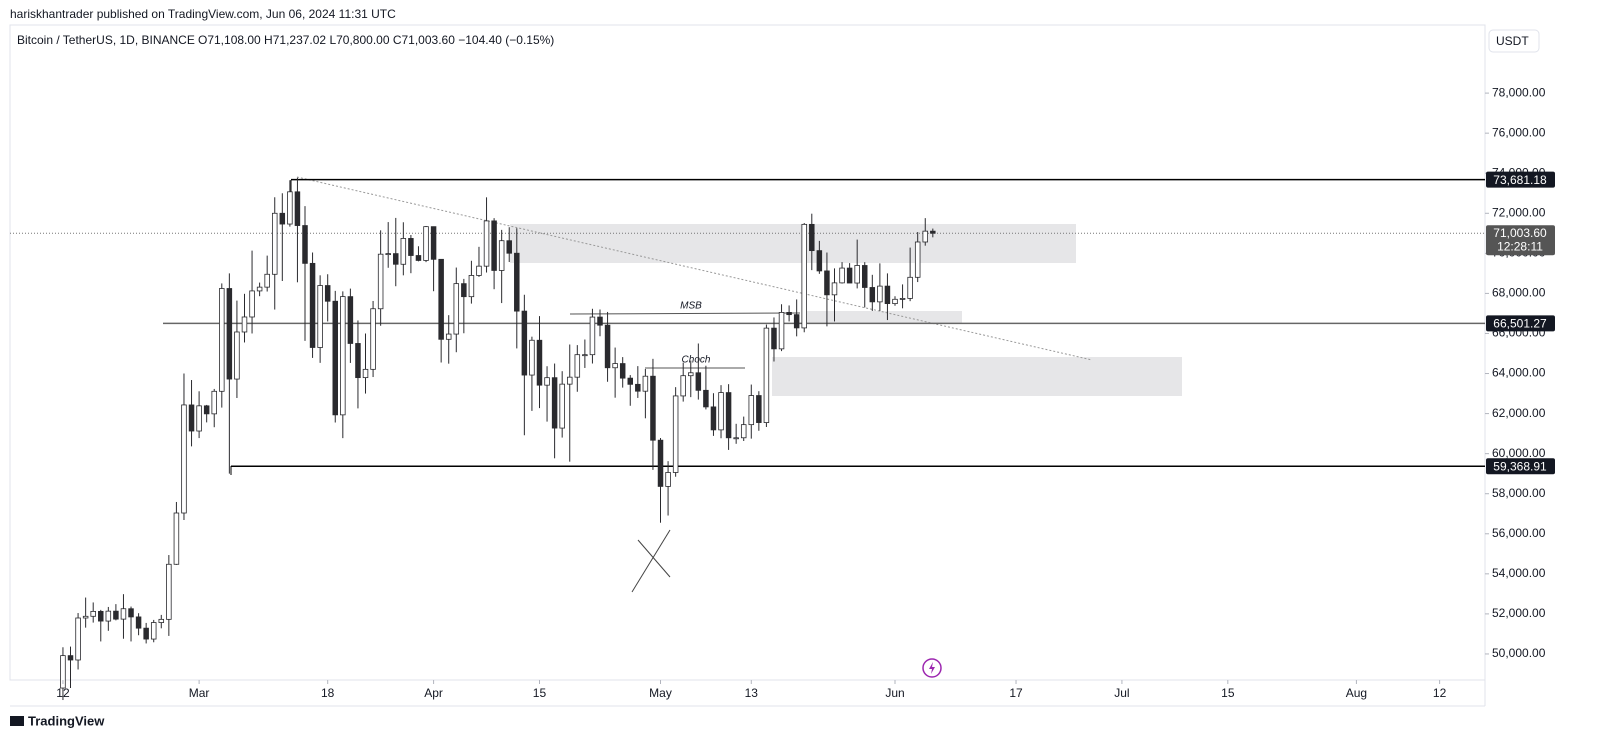 This screenshot has height=755, width=1600. What do you see at coordinates (328, 693) in the screenshot?
I see `x-tick-label: 18` at bounding box center [328, 693].